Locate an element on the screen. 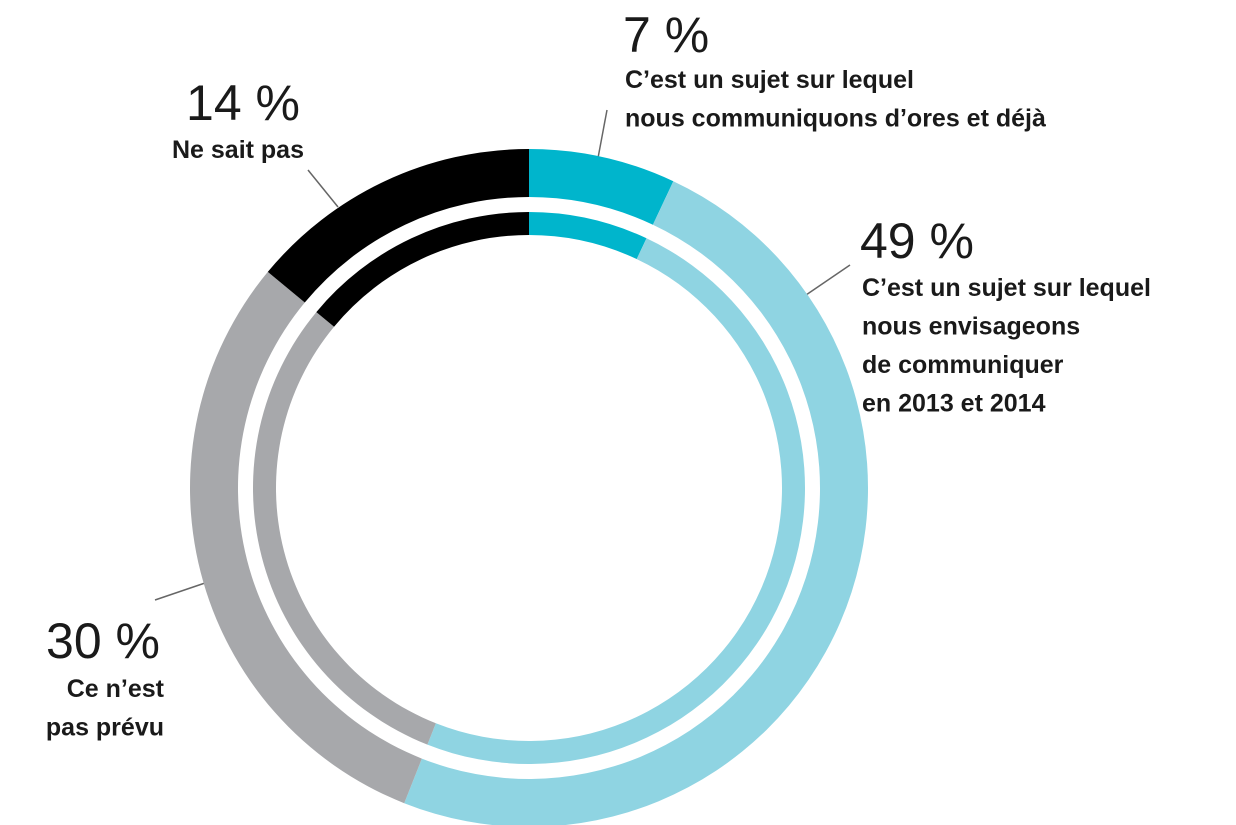 The image size is (1236, 825). category-label: en 2013 et 2014 is located at coordinates (954, 404).